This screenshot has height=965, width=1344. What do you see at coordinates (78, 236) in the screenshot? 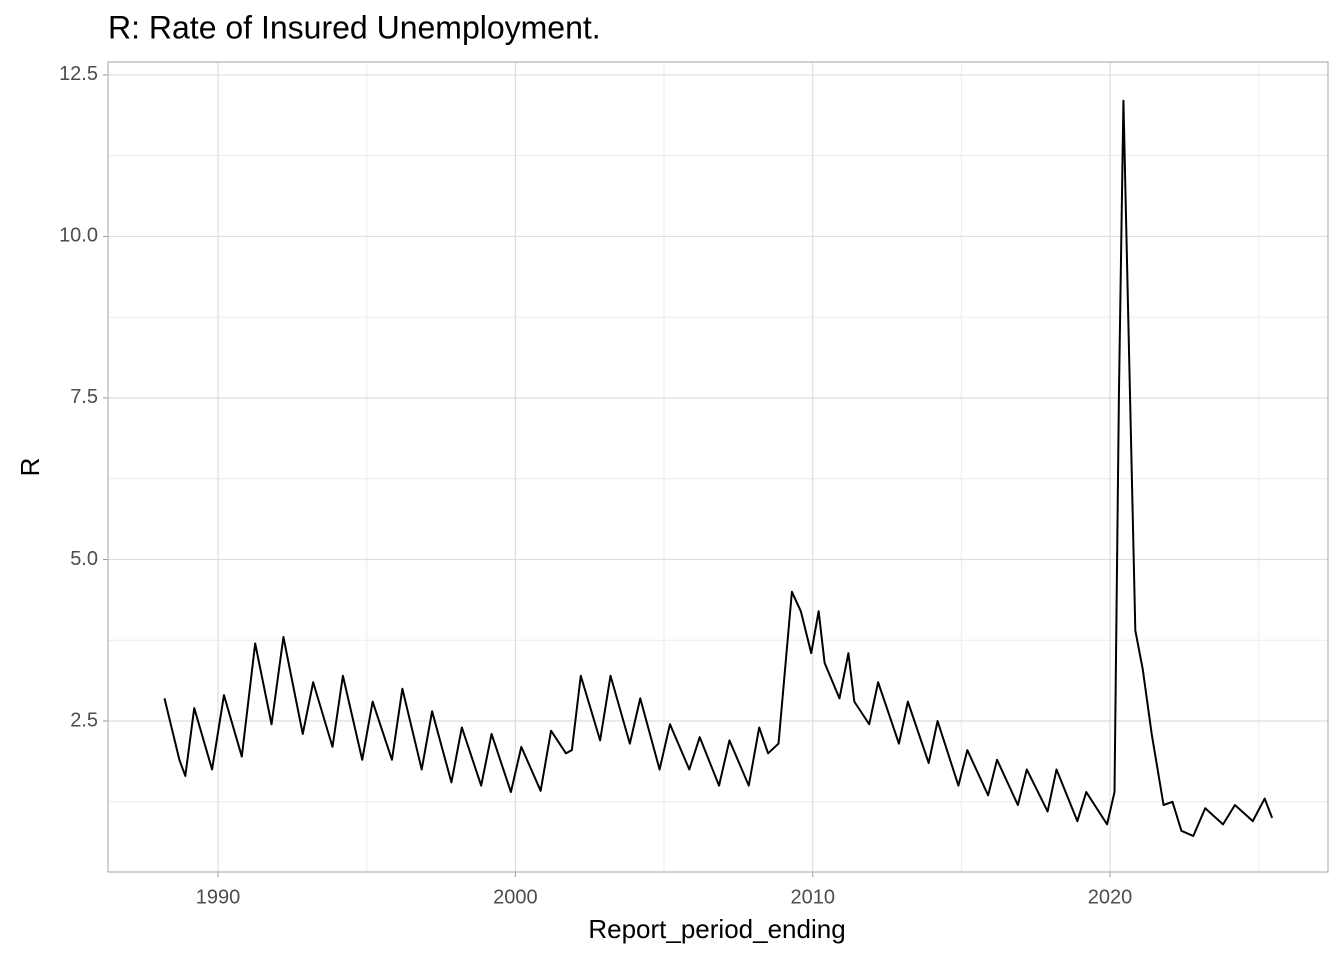
I see `y-tick-label: 10.0` at bounding box center [78, 236].